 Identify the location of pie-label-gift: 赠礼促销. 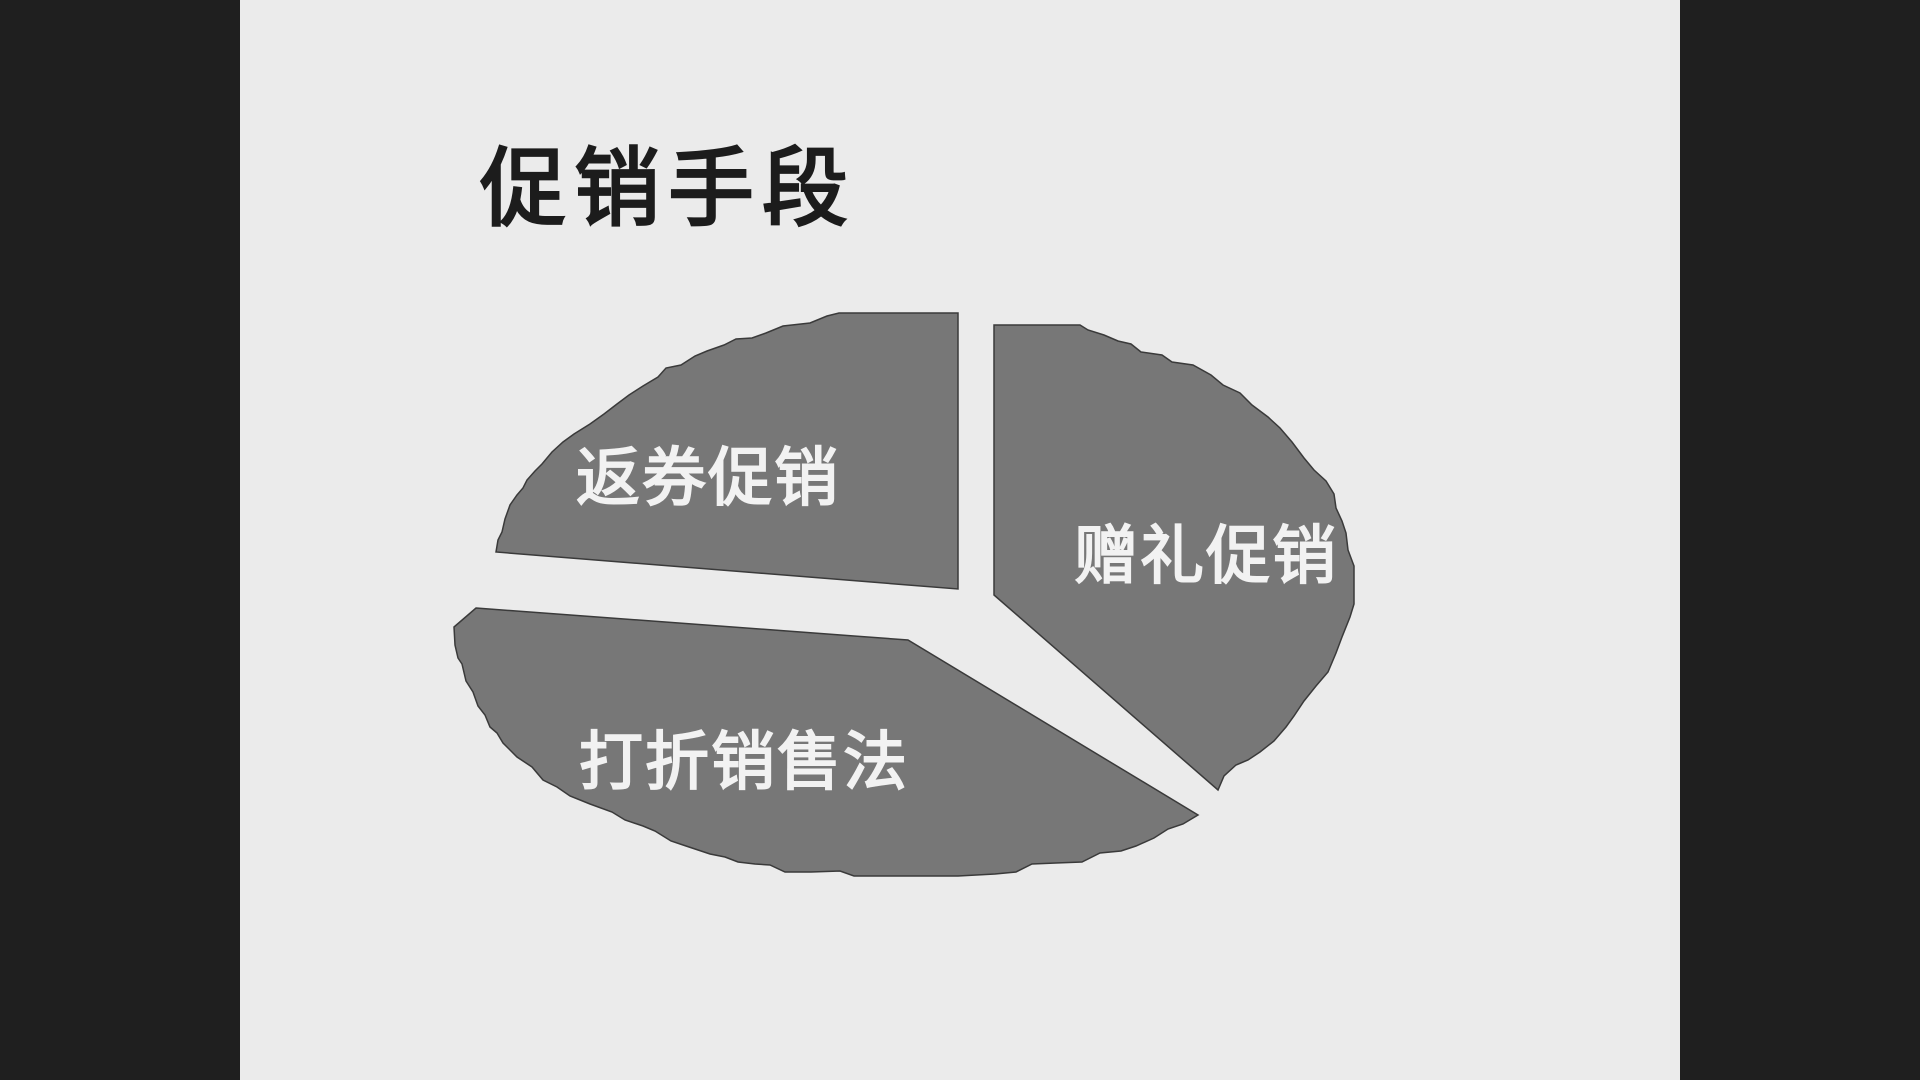
(1206, 556).